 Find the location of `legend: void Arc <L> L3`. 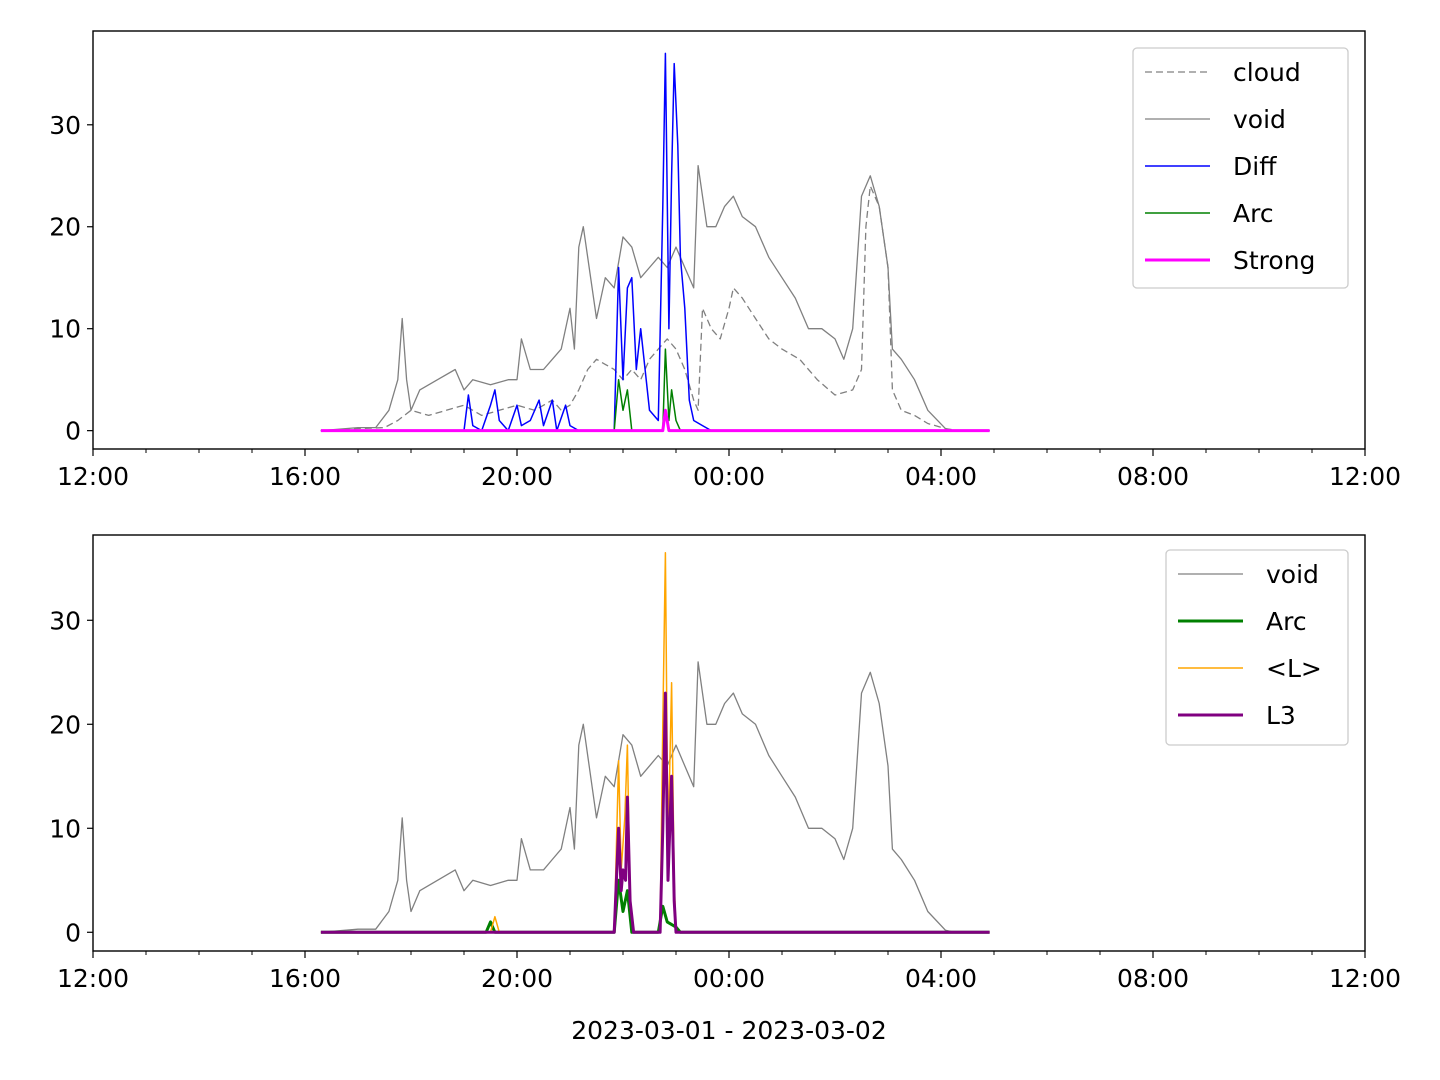

legend: void Arc <L> L3 is located at coordinates (1257, 647).